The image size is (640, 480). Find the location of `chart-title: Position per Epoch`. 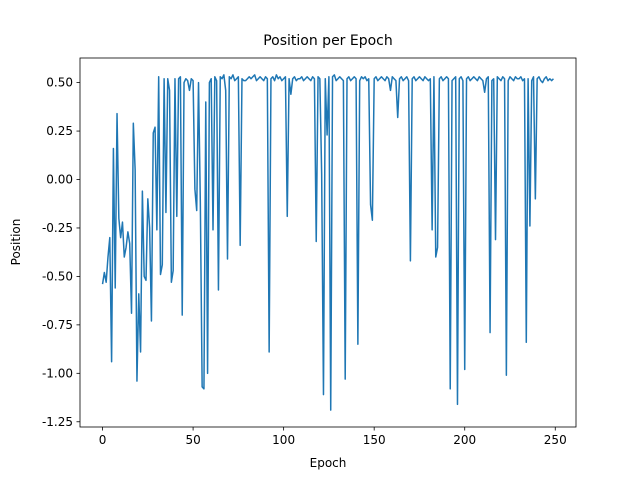

chart-title: Position per Epoch is located at coordinates (328, 41).